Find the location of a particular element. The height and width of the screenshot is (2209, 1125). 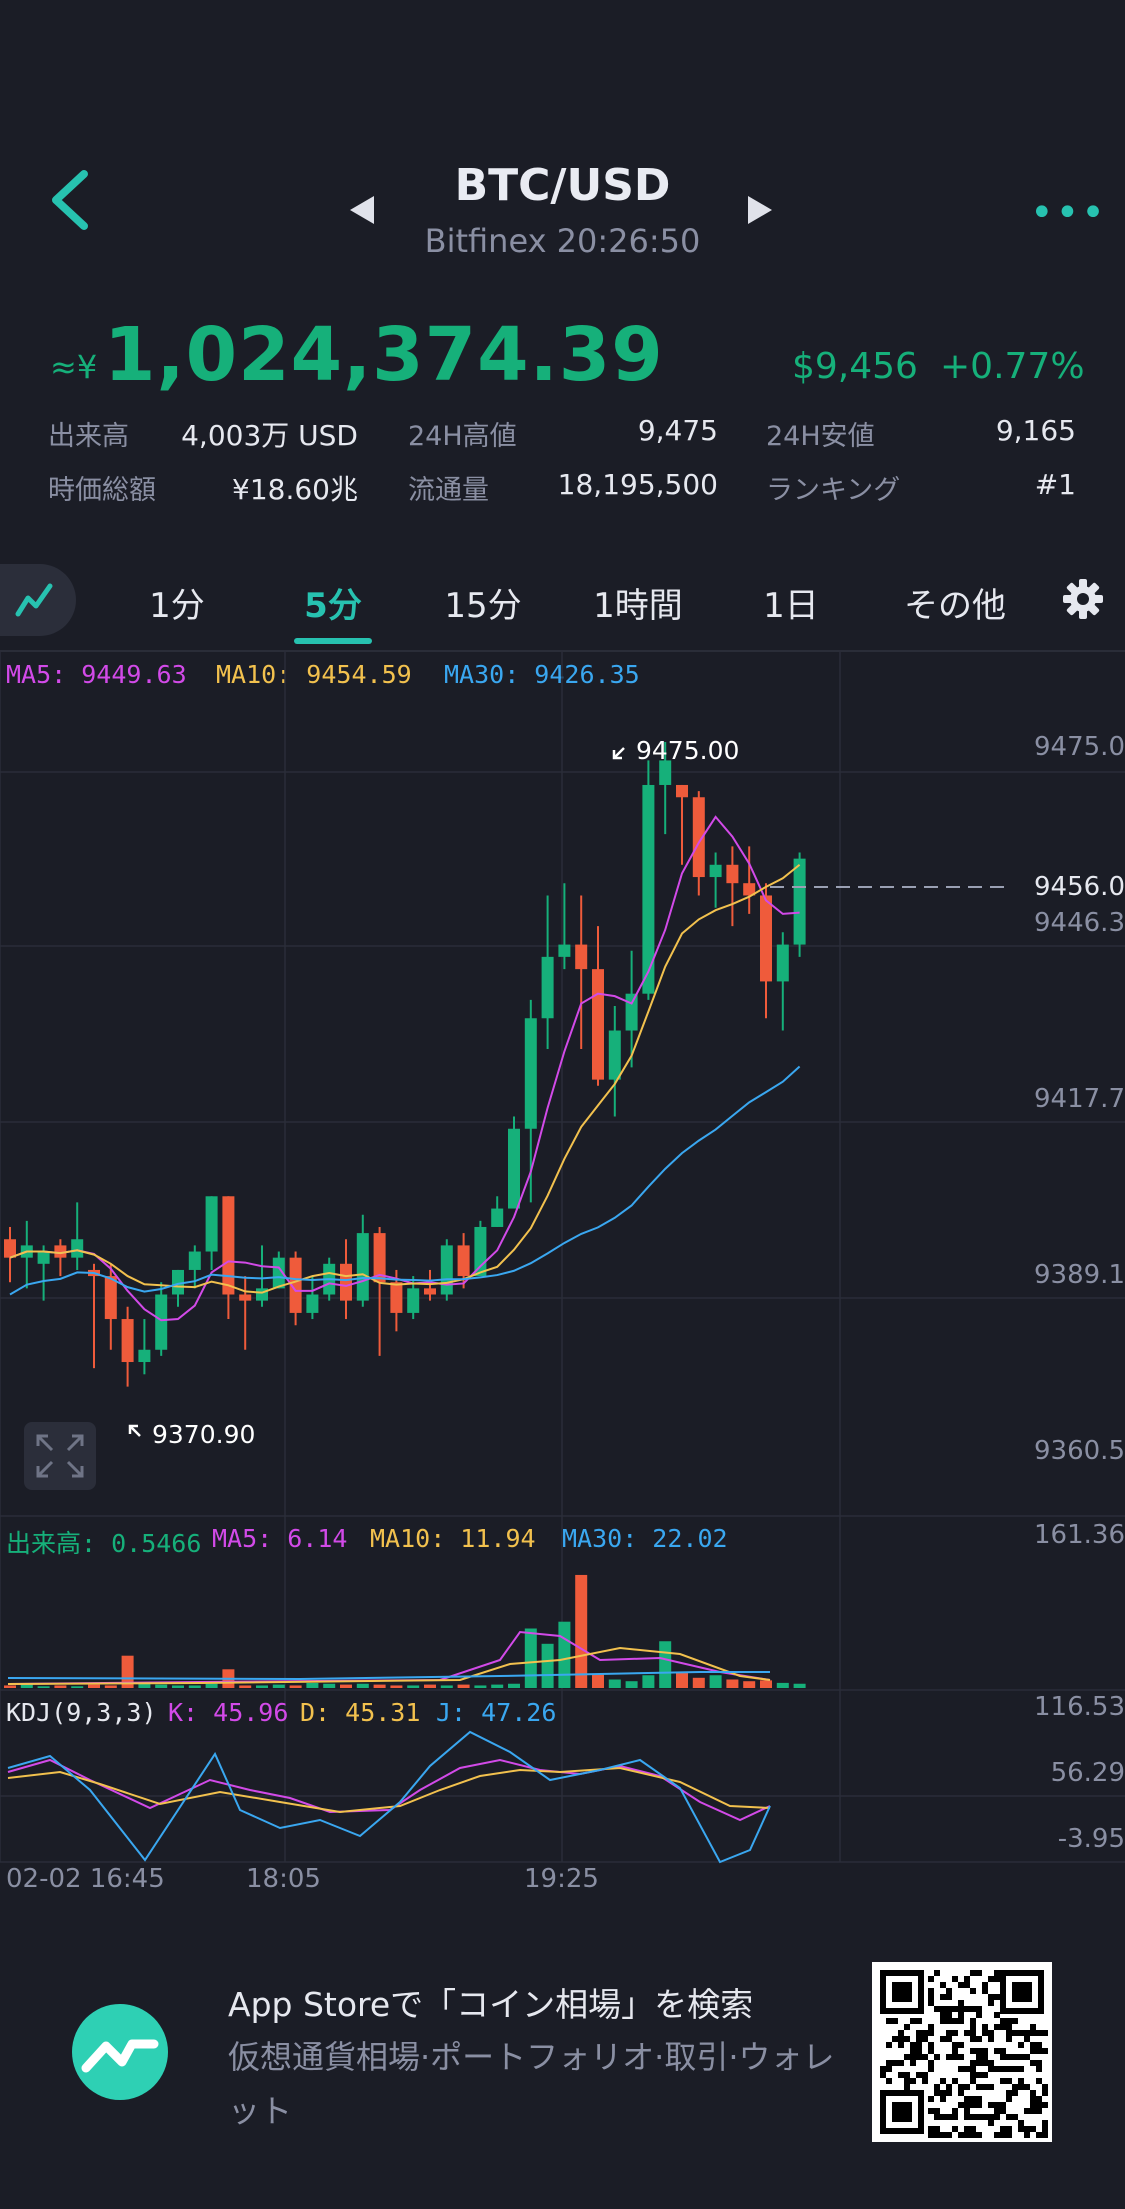

price-axis-label: 9446.3 is located at coordinates (1079, 923).